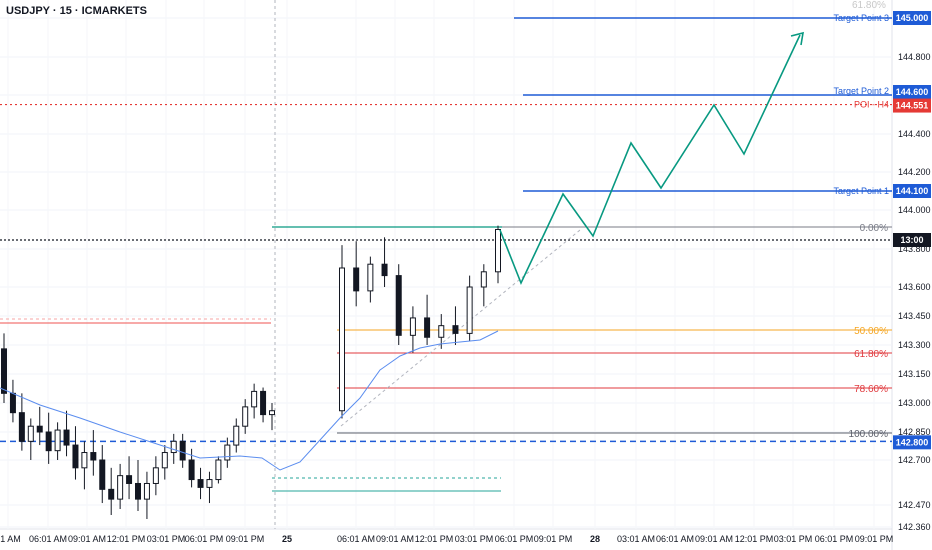 This screenshot has height=550, width=932. What do you see at coordinates (914, 57) in the screenshot?
I see `y-tick-label: 144.800` at bounding box center [914, 57].